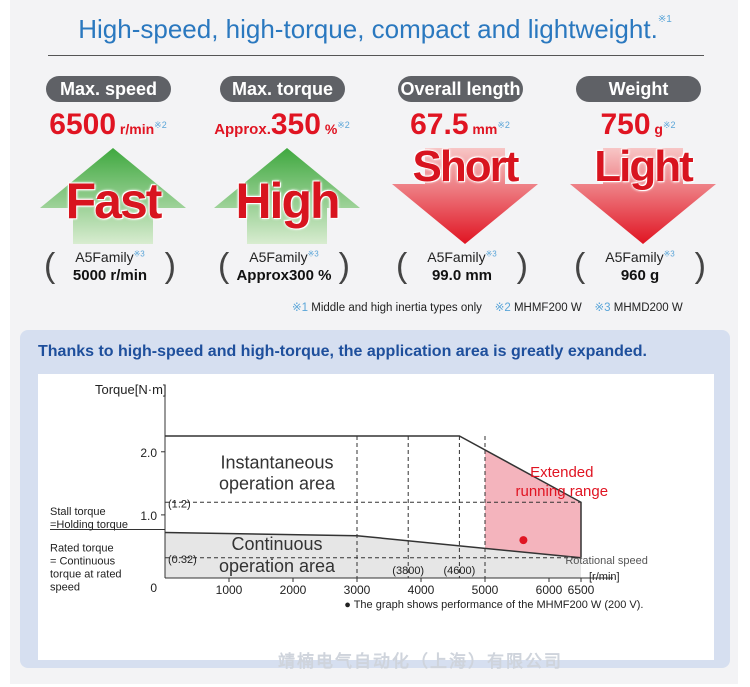 The width and height of the screenshot is (750, 687). What do you see at coordinates (460, 89) in the screenshot?
I see `spec-label: Overall length` at bounding box center [460, 89].